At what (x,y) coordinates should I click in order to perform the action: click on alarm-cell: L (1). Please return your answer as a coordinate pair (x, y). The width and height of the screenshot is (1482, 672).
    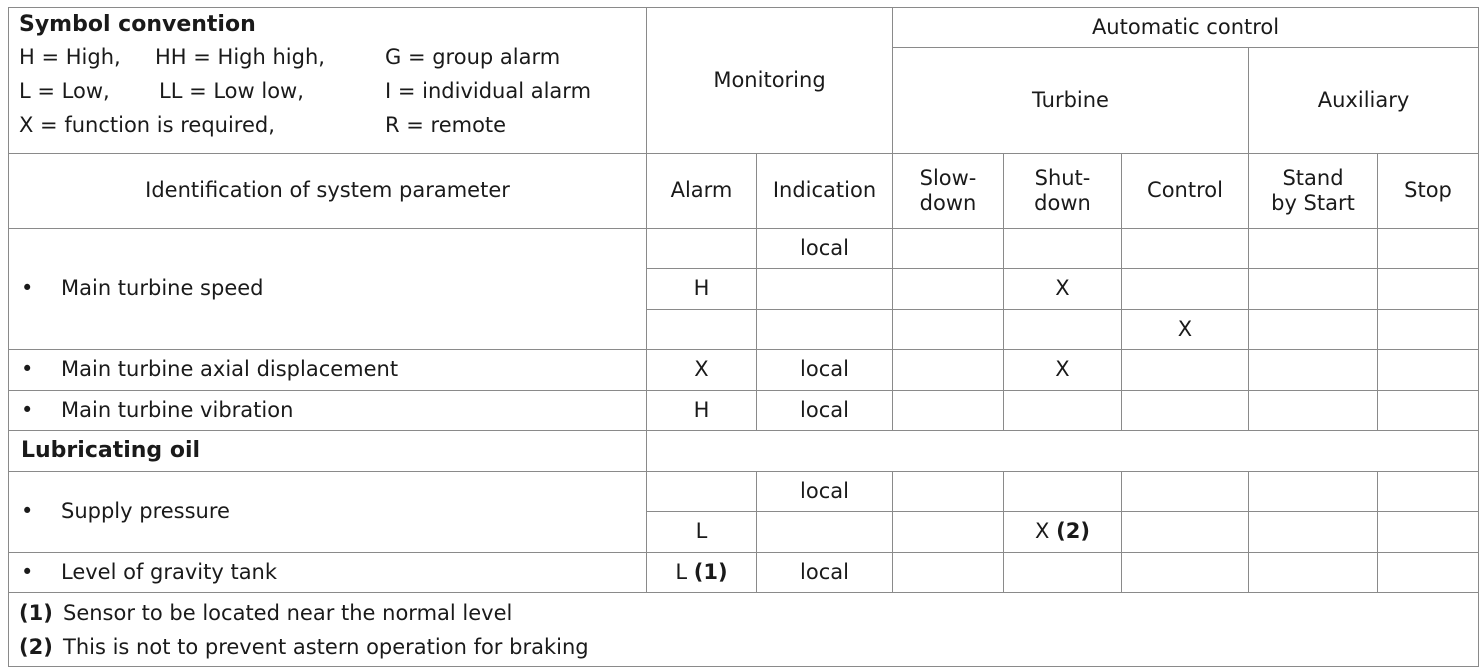
    Looking at the image, I should click on (701, 572).